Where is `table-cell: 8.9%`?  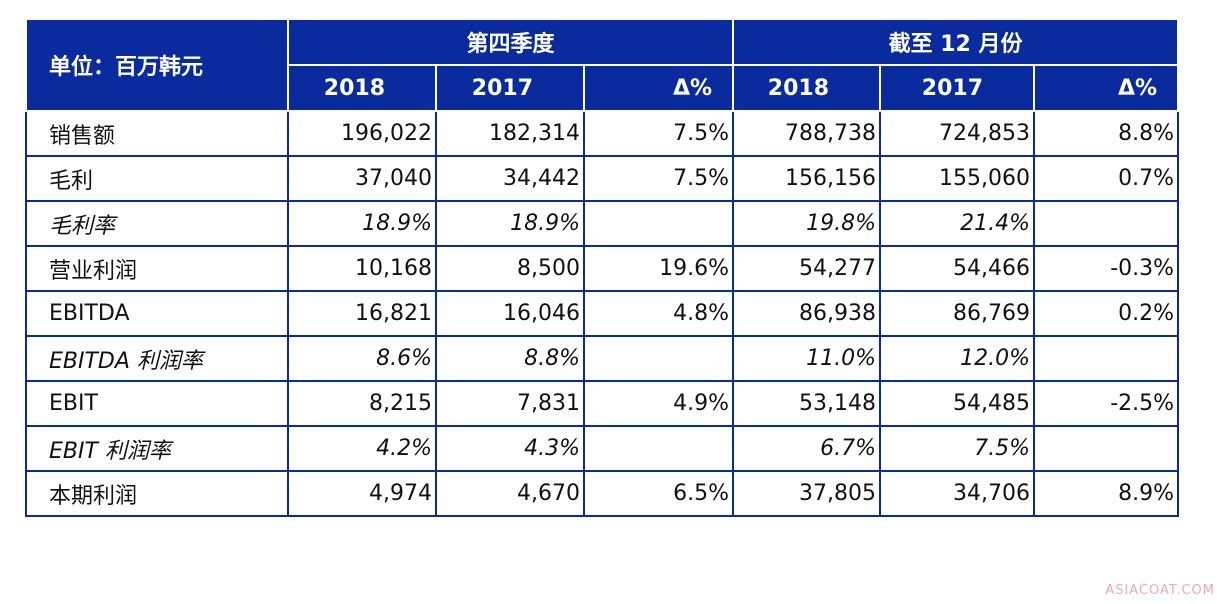
table-cell: 8.9% is located at coordinates (1106, 493).